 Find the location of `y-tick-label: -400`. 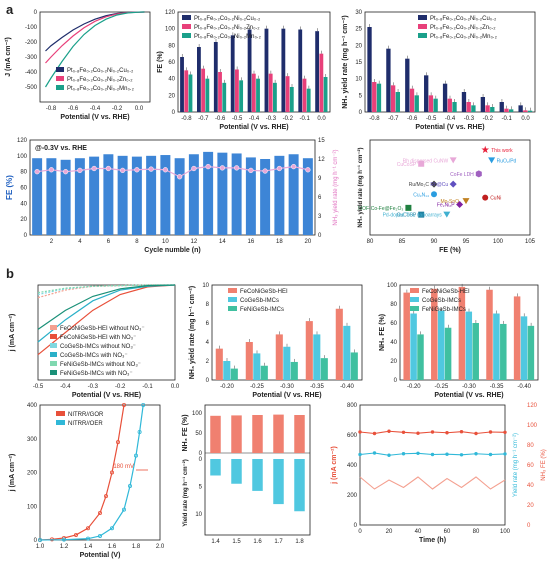

y-tick-label: -400 is located at coordinates (31, 73).